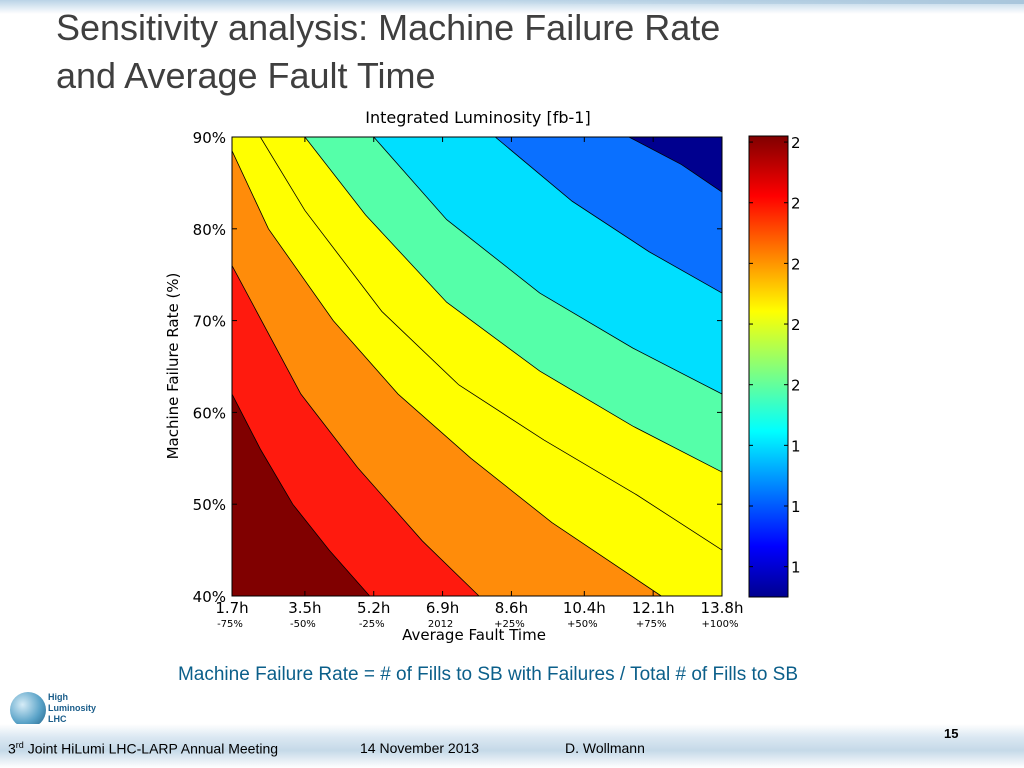 Image resolution: width=1024 pixels, height=768 pixels. I want to click on x-tick-label: 8.6h, so click(511, 608).